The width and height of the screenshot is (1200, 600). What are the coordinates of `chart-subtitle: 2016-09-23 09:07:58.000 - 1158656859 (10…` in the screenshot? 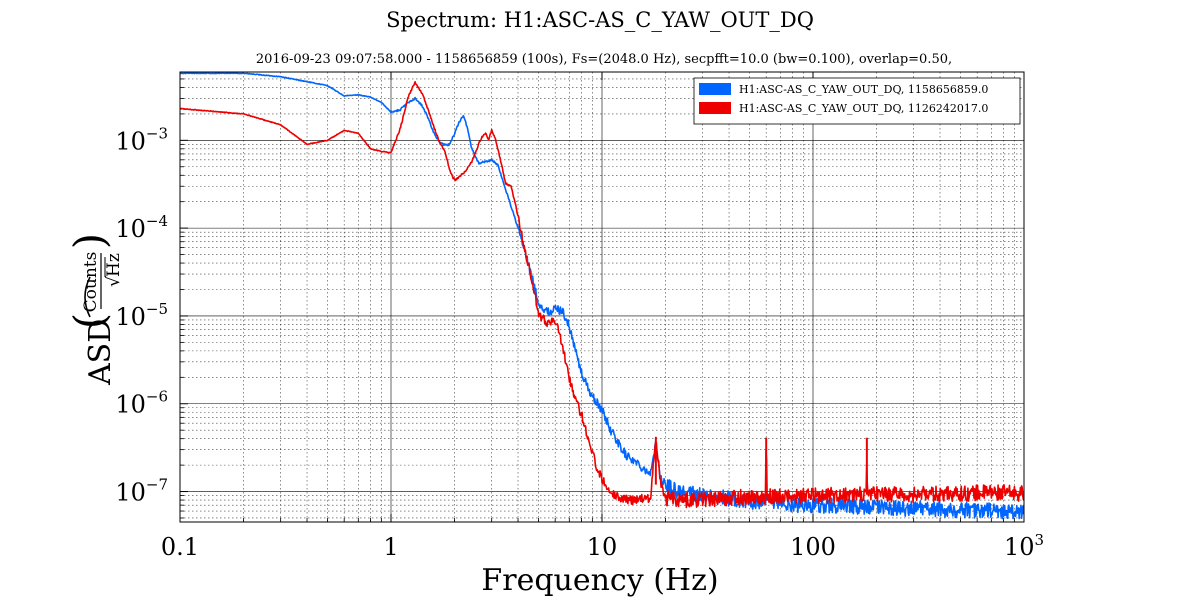 It's located at (604, 59).